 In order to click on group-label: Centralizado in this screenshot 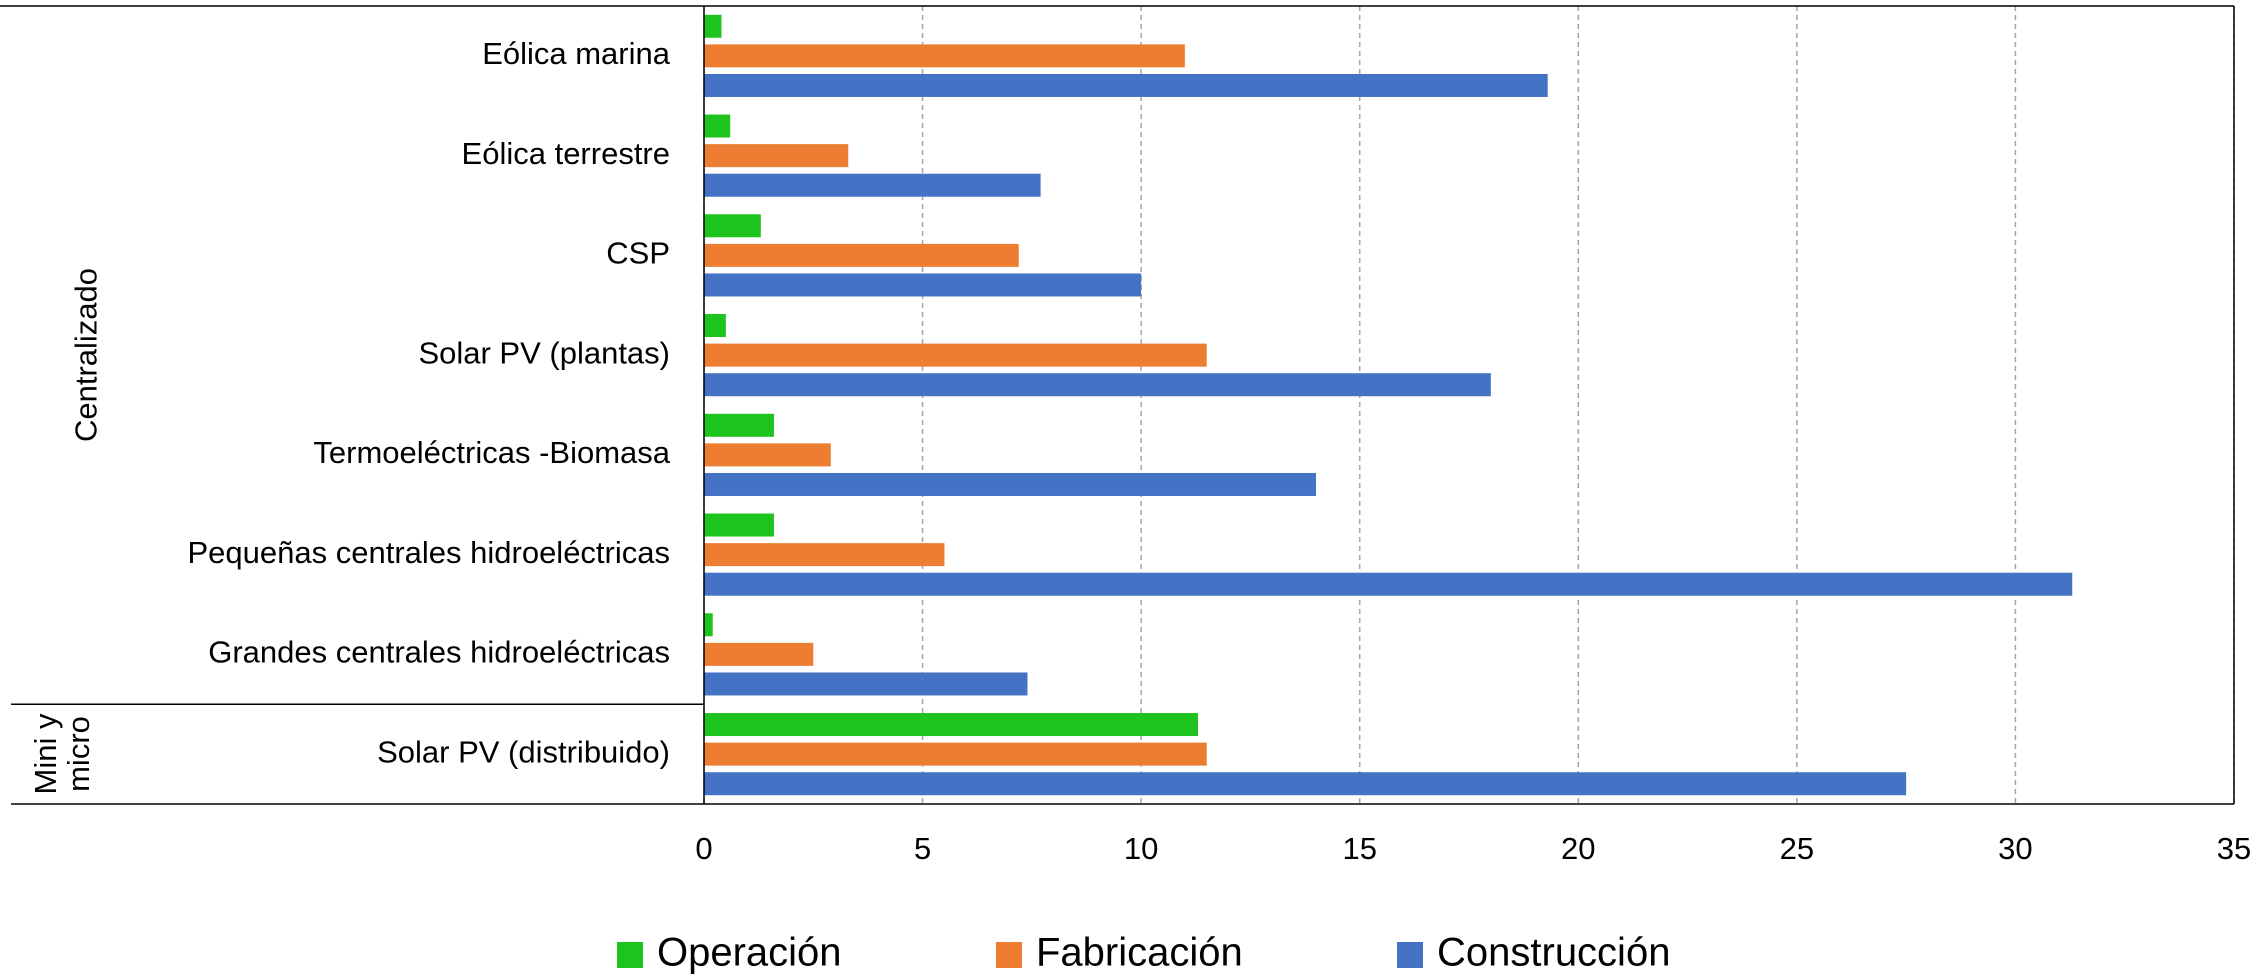, I will do `click(86, 355)`.